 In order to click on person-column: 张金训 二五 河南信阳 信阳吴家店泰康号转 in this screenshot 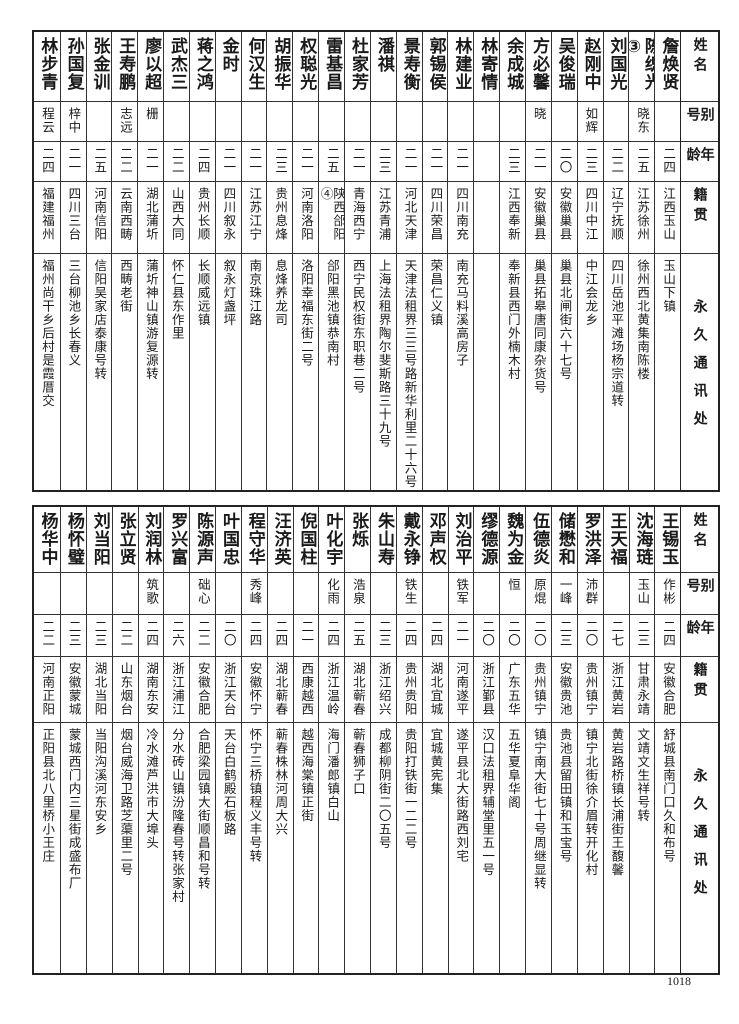, I will do `click(98, 261)`.